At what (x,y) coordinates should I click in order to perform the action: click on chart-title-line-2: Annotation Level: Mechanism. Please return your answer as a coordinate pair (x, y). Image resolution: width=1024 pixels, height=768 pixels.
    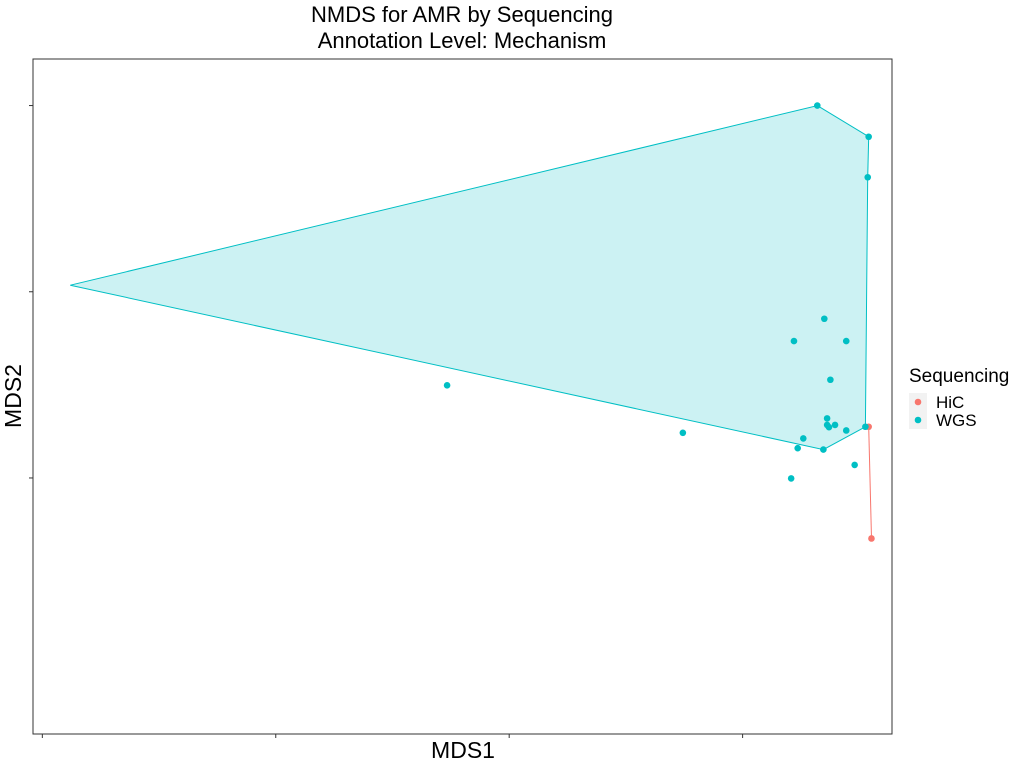
    Looking at the image, I should click on (462, 40).